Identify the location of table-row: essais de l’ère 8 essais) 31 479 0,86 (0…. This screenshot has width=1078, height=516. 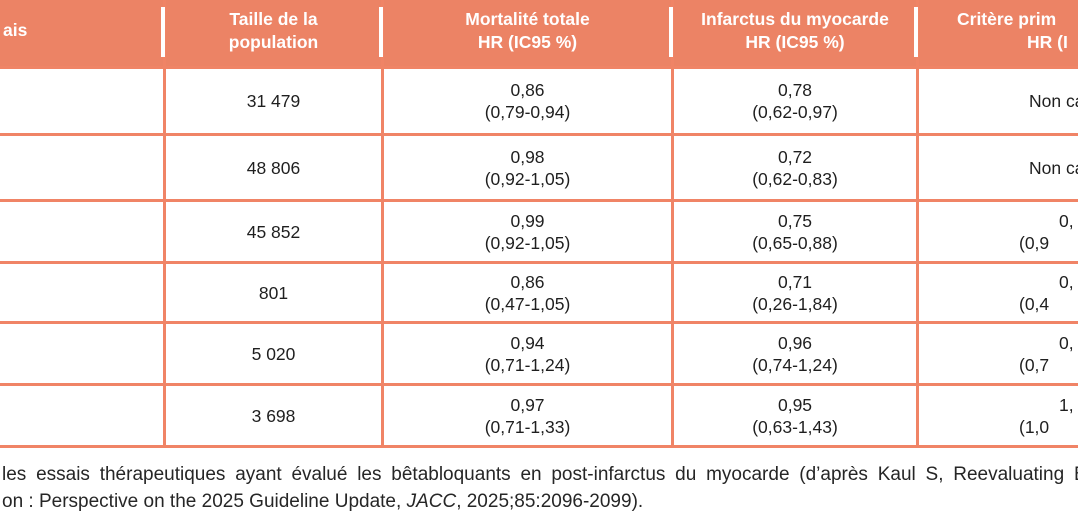
(539, 101).